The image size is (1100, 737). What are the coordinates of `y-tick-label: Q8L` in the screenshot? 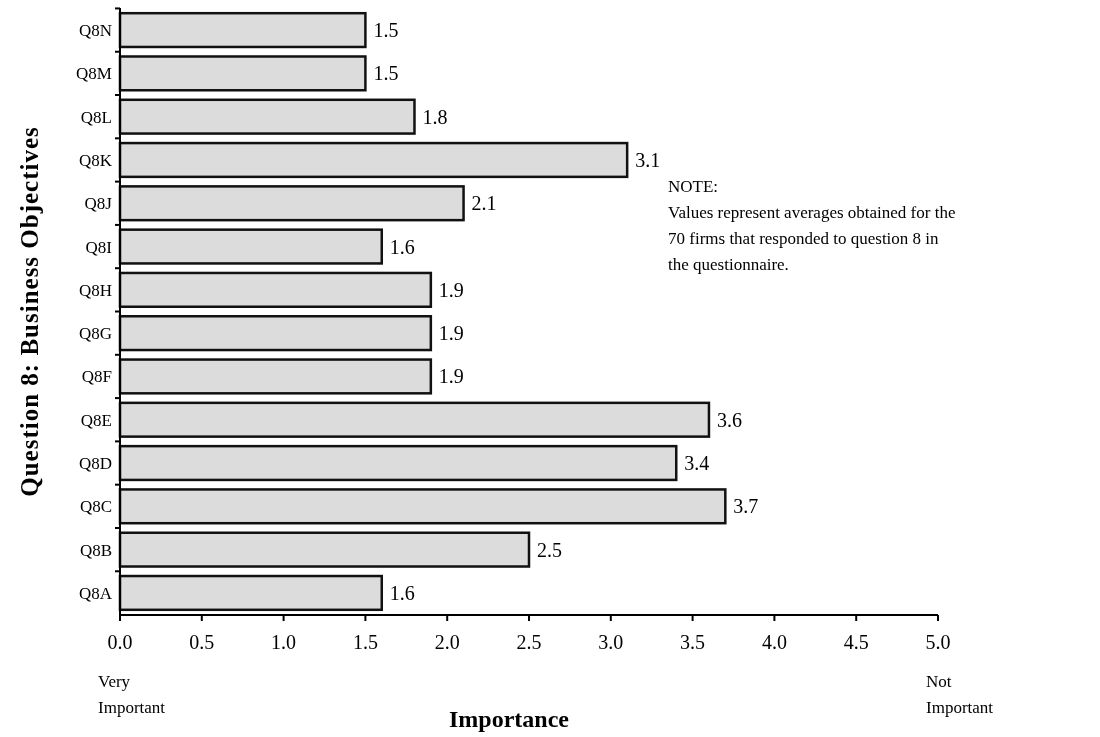 It's located at (96, 117).